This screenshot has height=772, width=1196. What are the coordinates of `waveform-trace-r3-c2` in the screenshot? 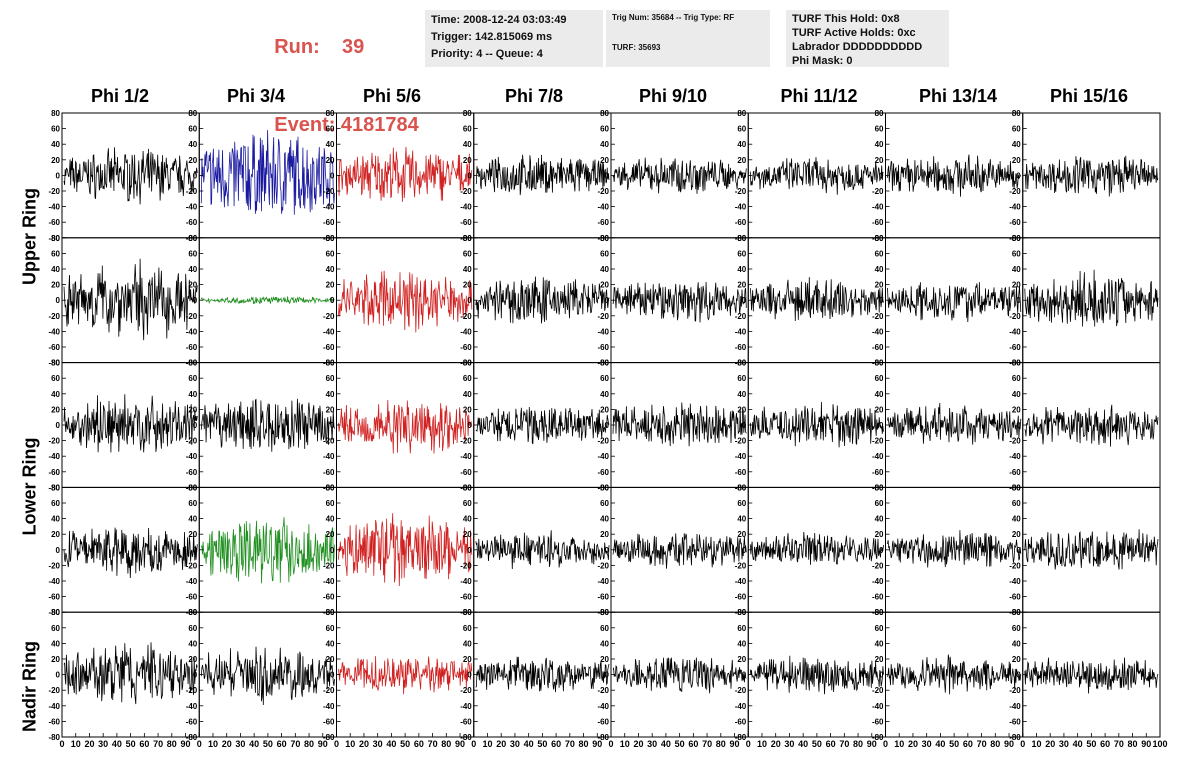 It's located at (267, 425).